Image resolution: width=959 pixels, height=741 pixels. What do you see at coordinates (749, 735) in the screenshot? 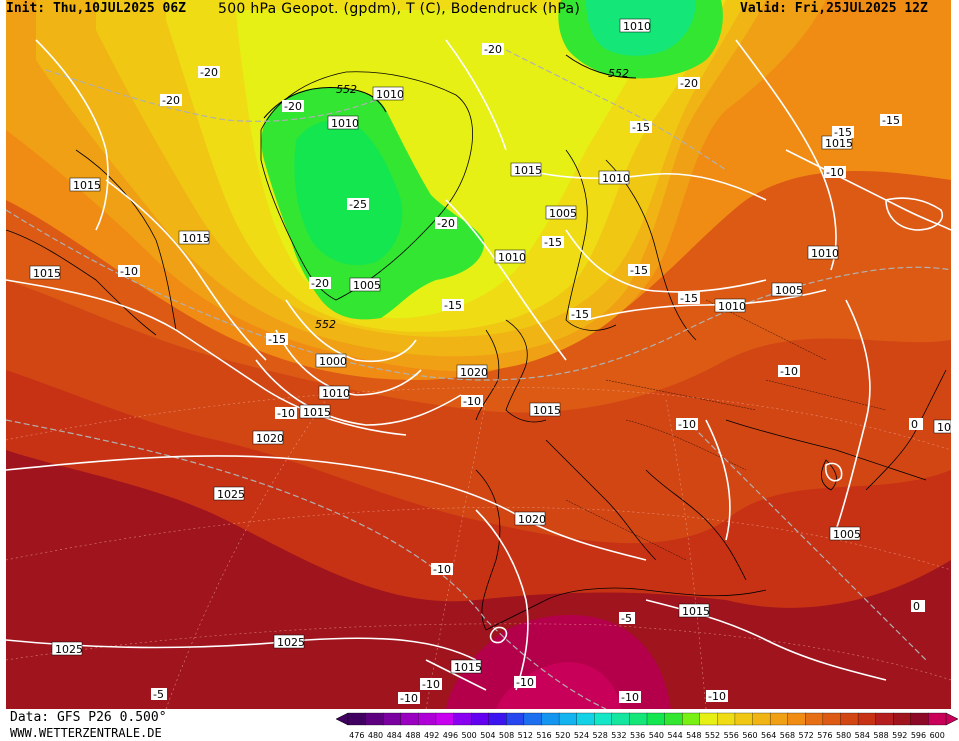
I see `colorbar-tick-label: 560` at bounding box center [749, 735].